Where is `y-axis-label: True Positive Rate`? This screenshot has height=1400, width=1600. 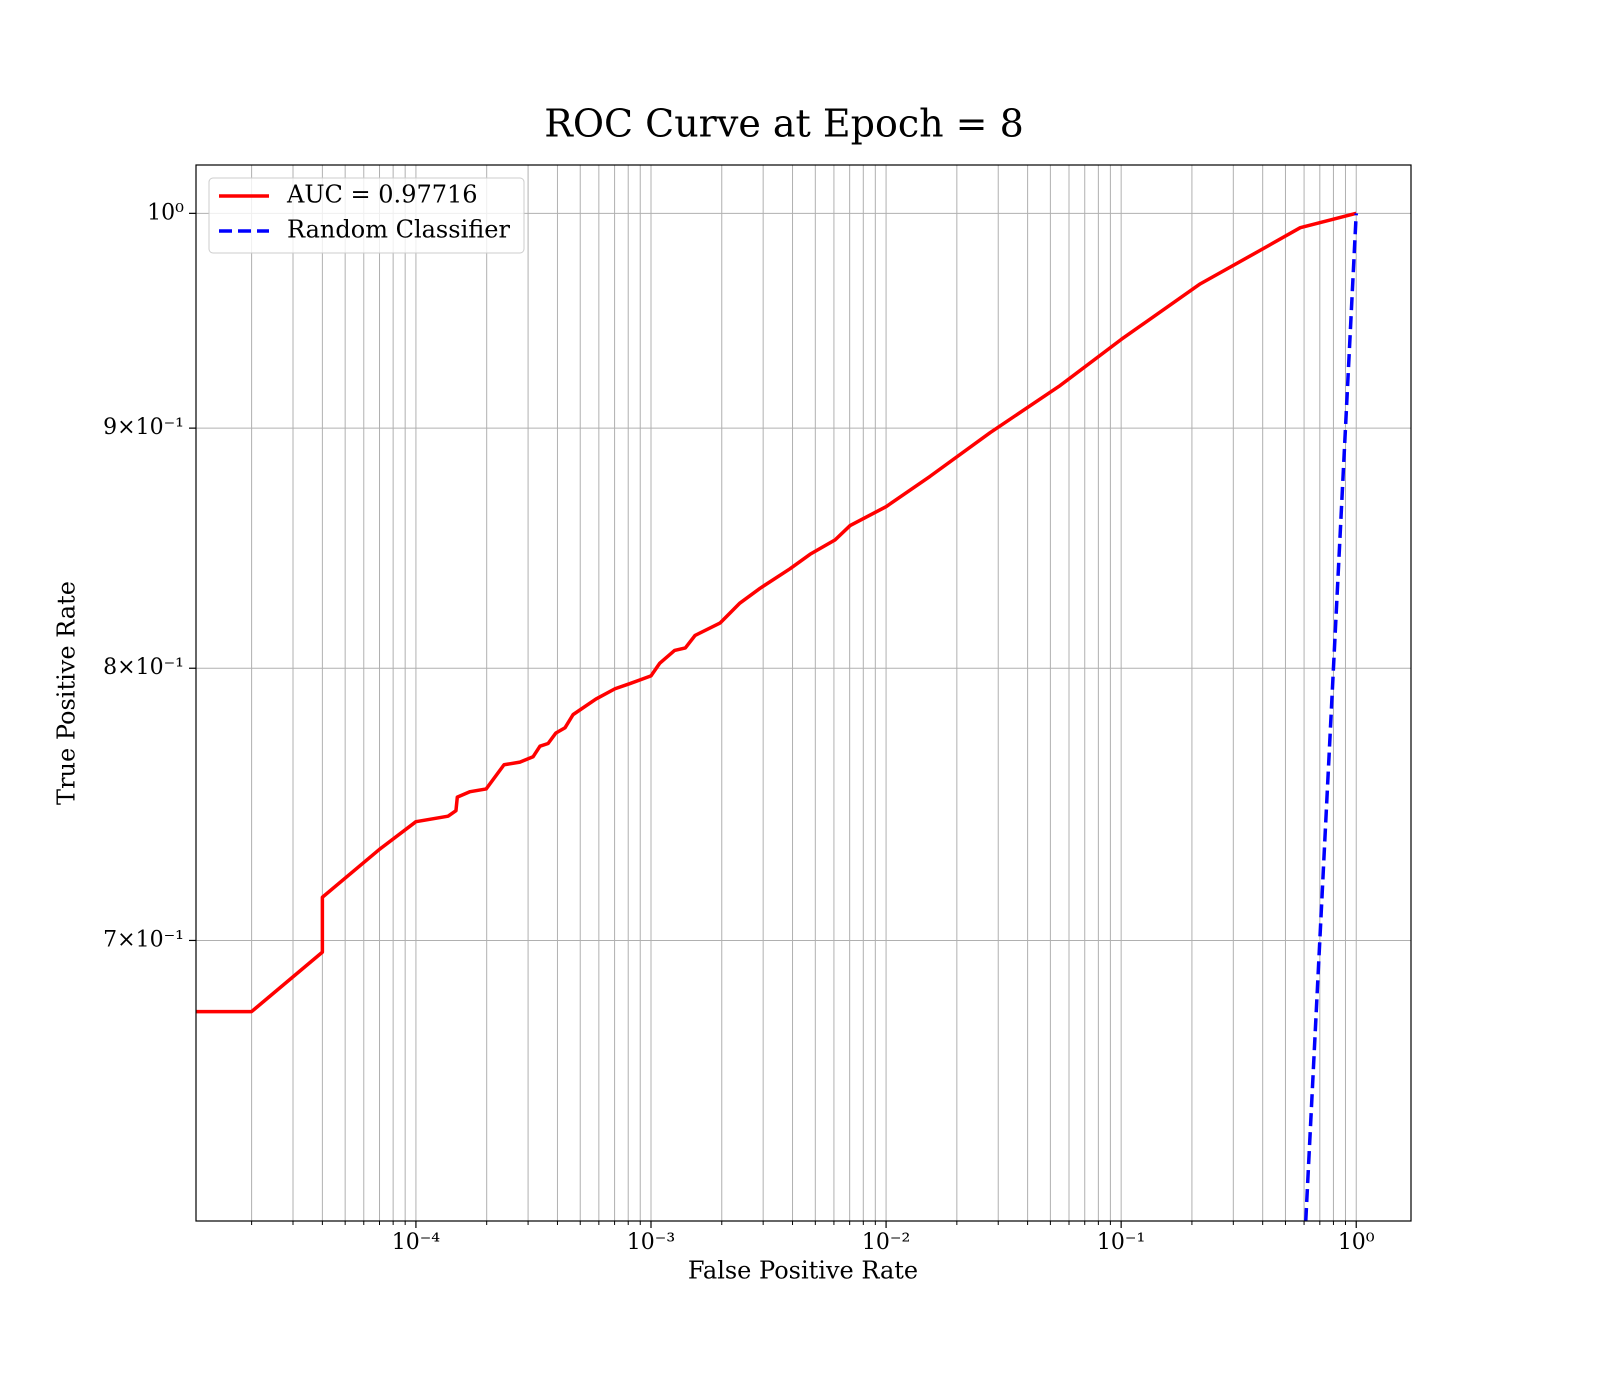 y-axis-label: True Positive Rate is located at coordinates (67, 693).